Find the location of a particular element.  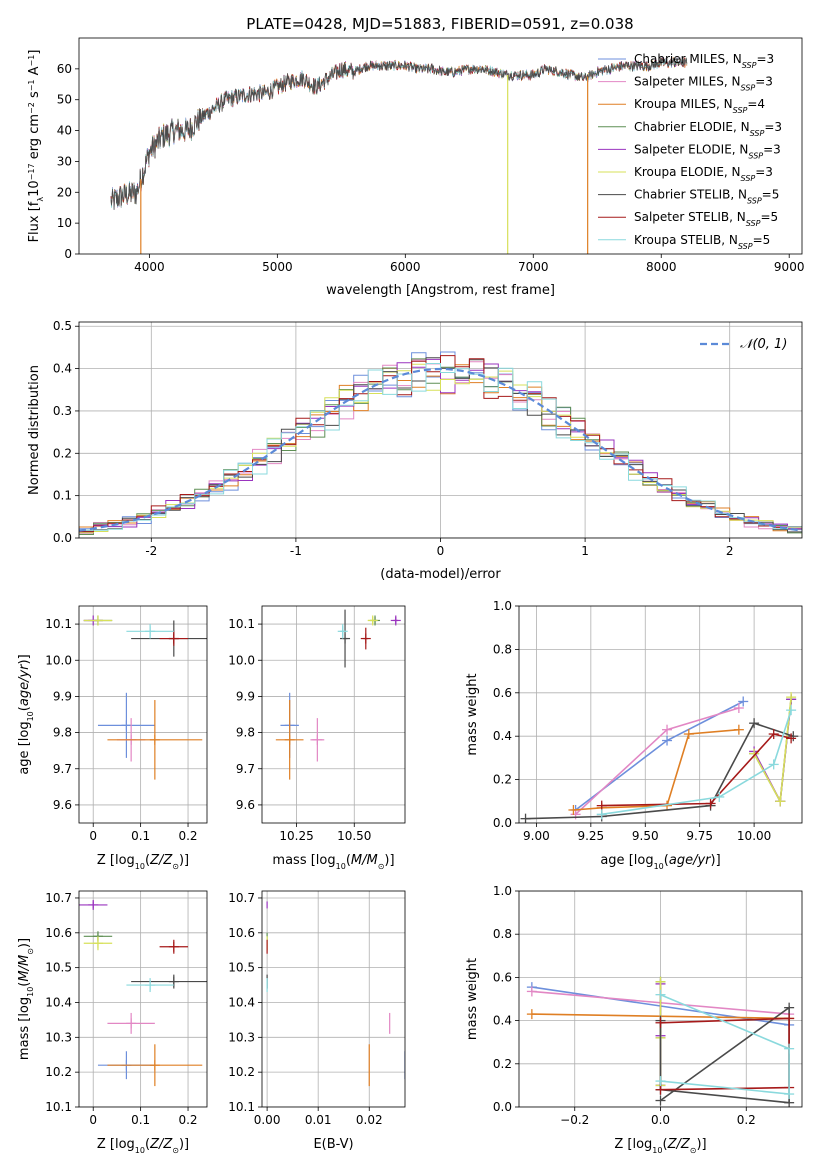

x-tick-label: 9.00 is located at coordinates (536, 836).